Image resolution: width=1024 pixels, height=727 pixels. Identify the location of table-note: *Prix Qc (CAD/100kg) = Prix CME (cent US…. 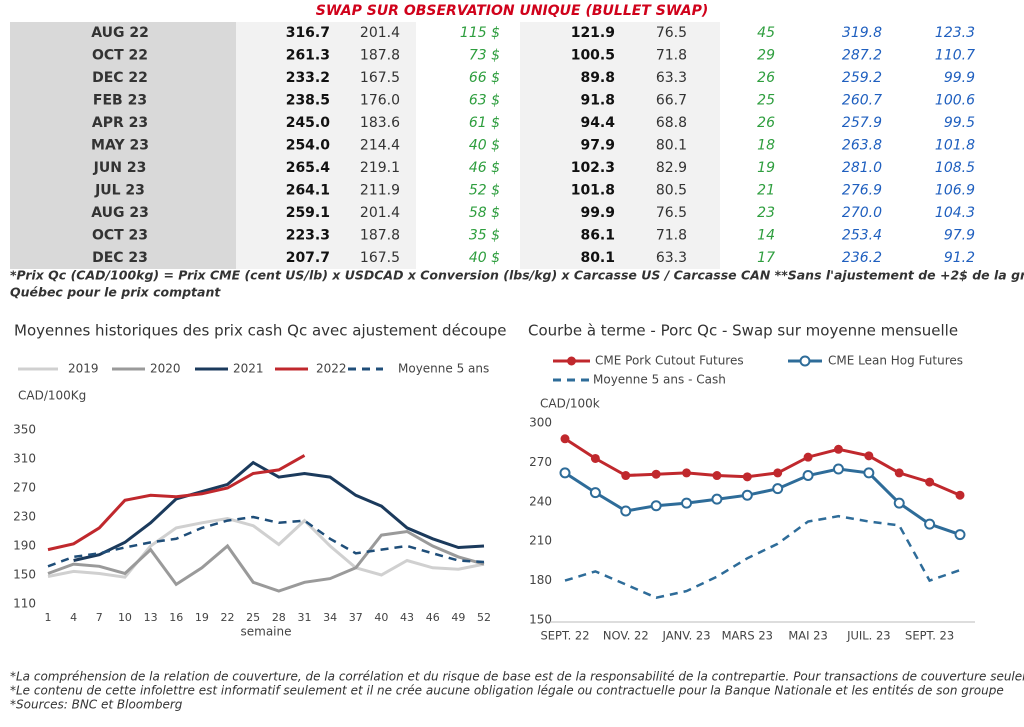
(517, 275).